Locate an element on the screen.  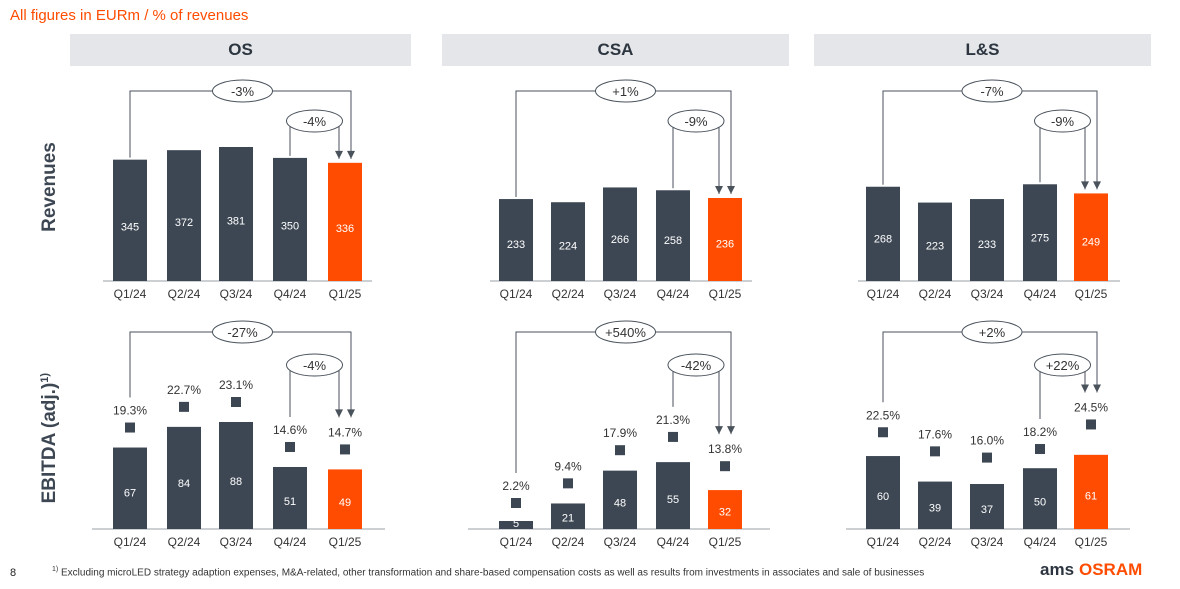
os-revenues-yoy-bubble is located at coordinates (242, 91).